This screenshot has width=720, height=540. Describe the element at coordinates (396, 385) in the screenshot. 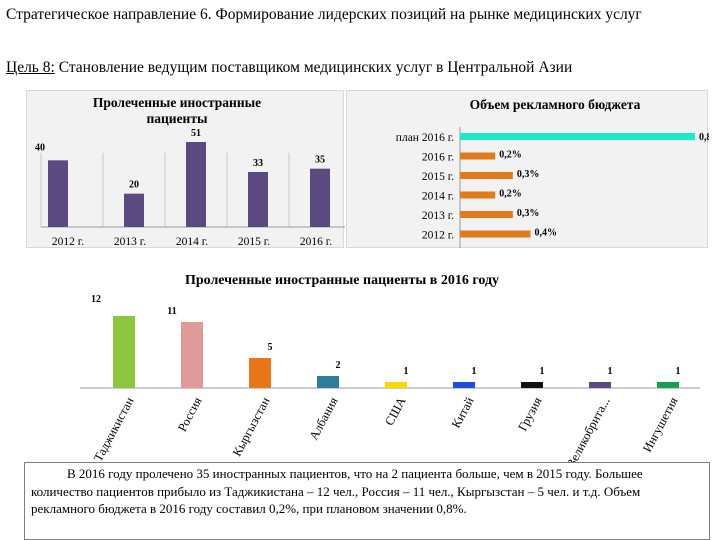

I see `bar-США` at that location.